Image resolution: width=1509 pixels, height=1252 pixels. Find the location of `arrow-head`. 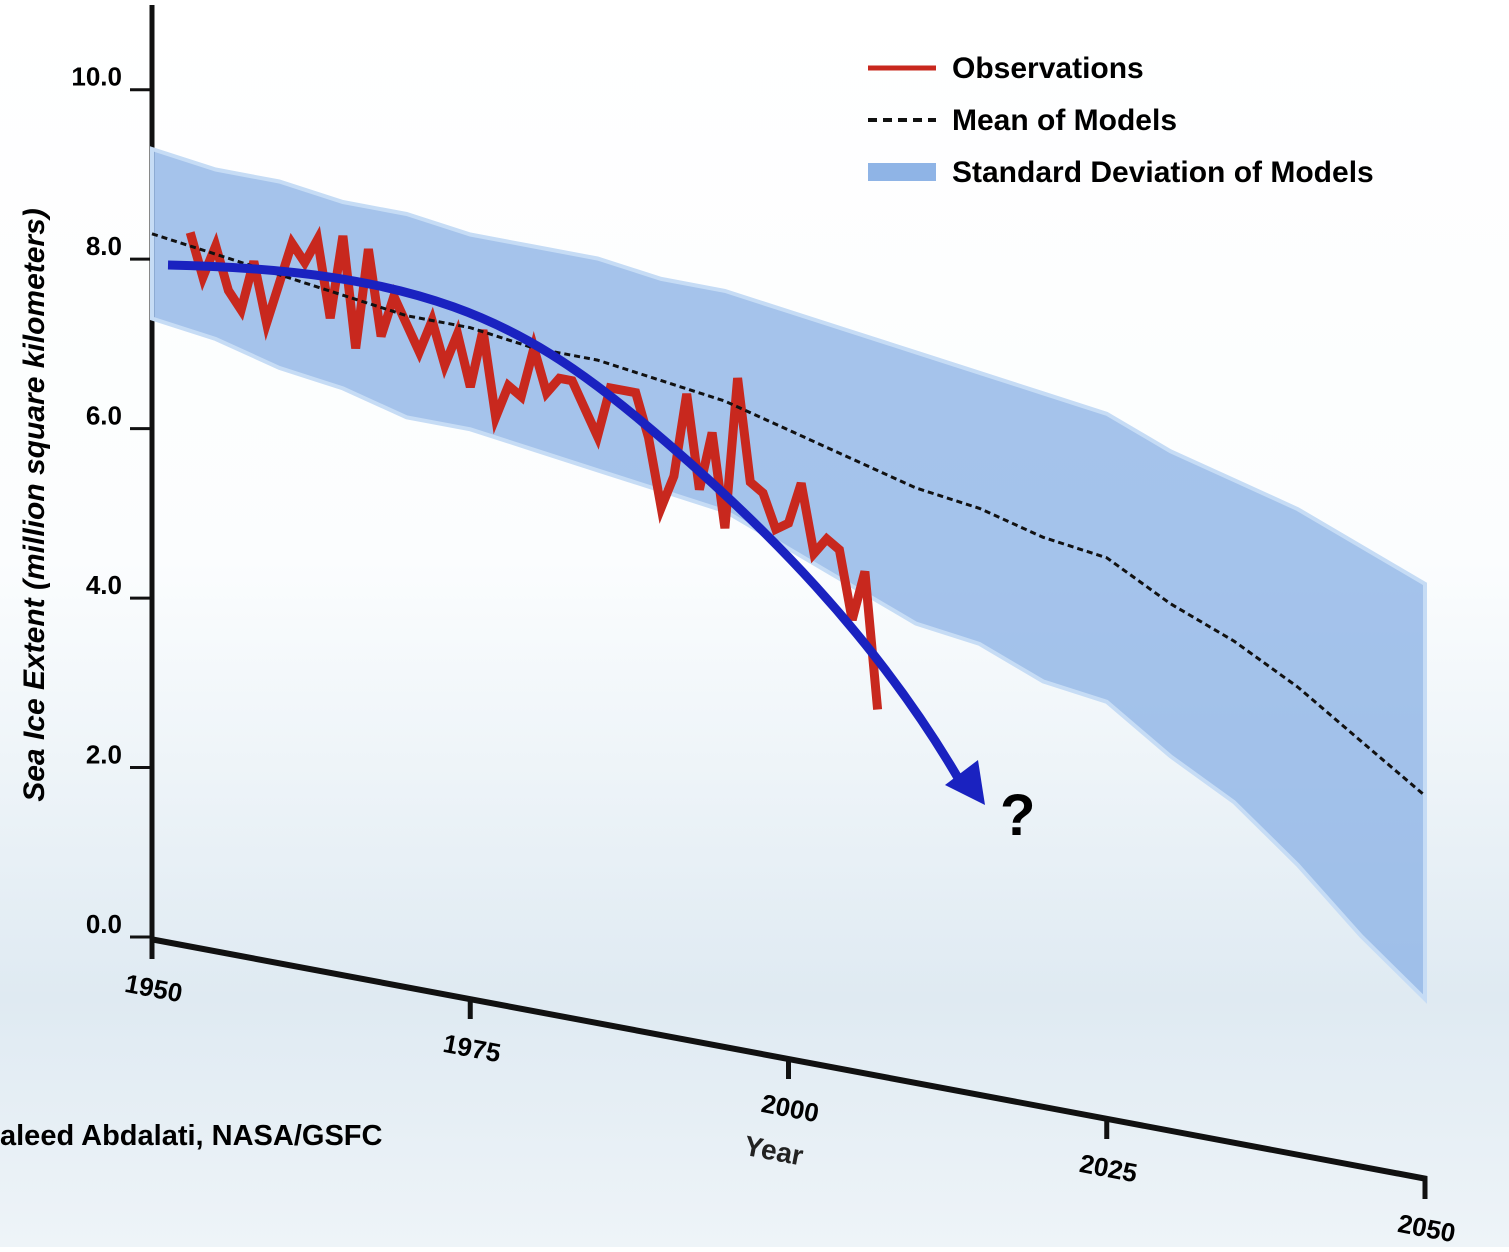

arrow-head is located at coordinates (965, 782).